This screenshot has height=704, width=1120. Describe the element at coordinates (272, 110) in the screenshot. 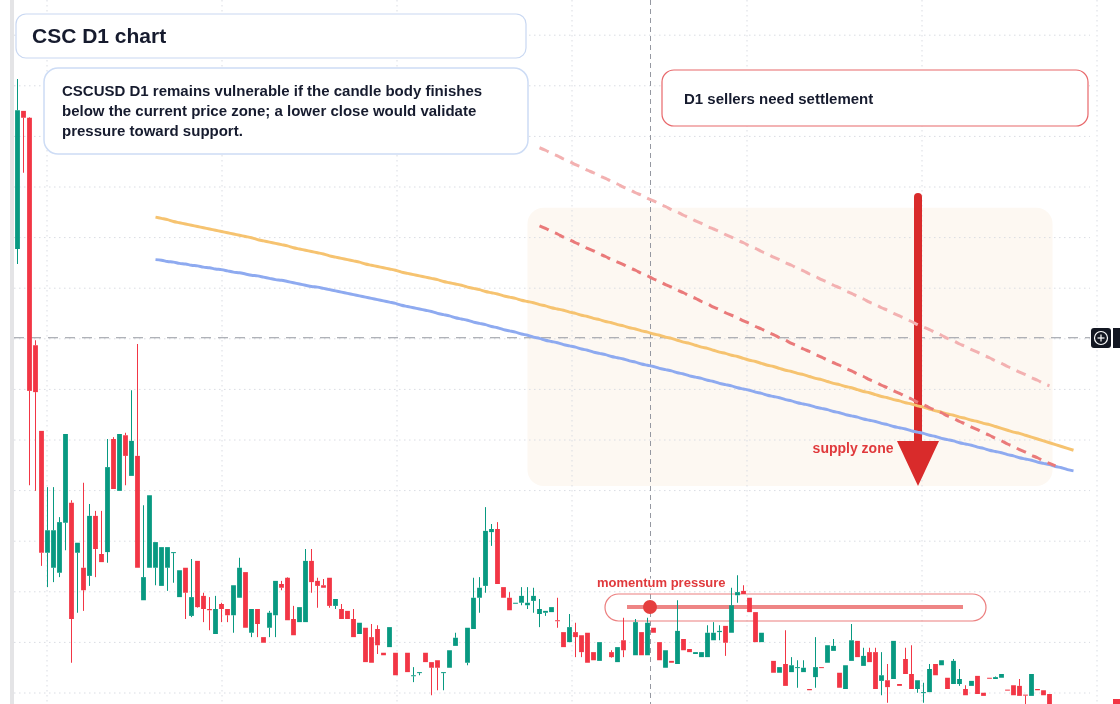

I see `annotation: CSCUSD D1 remains vulnerable if the candle body finishes below the current price zone; a lower close would validate pressure toward support.` at that location.